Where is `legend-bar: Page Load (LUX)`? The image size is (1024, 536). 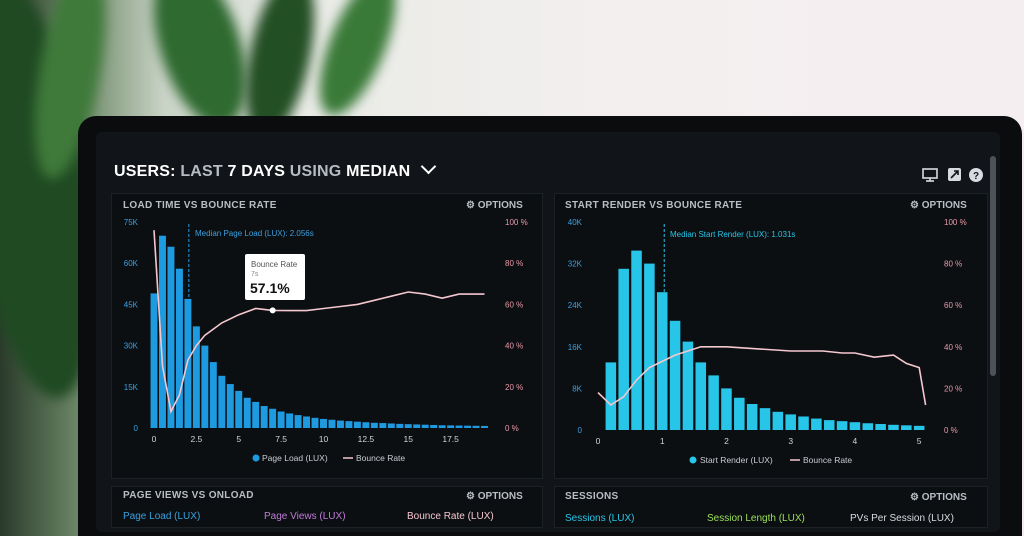 legend-bar: Page Load (LUX) is located at coordinates (295, 458).